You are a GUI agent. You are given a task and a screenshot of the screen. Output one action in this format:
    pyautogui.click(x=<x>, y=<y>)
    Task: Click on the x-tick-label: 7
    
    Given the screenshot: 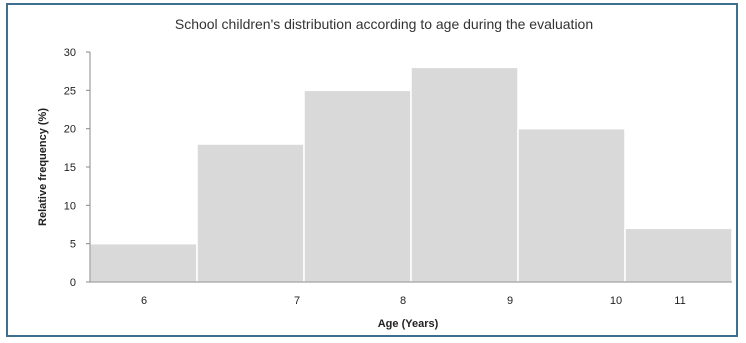 What is the action you would take?
    pyautogui.click(x=297, y=301)
    